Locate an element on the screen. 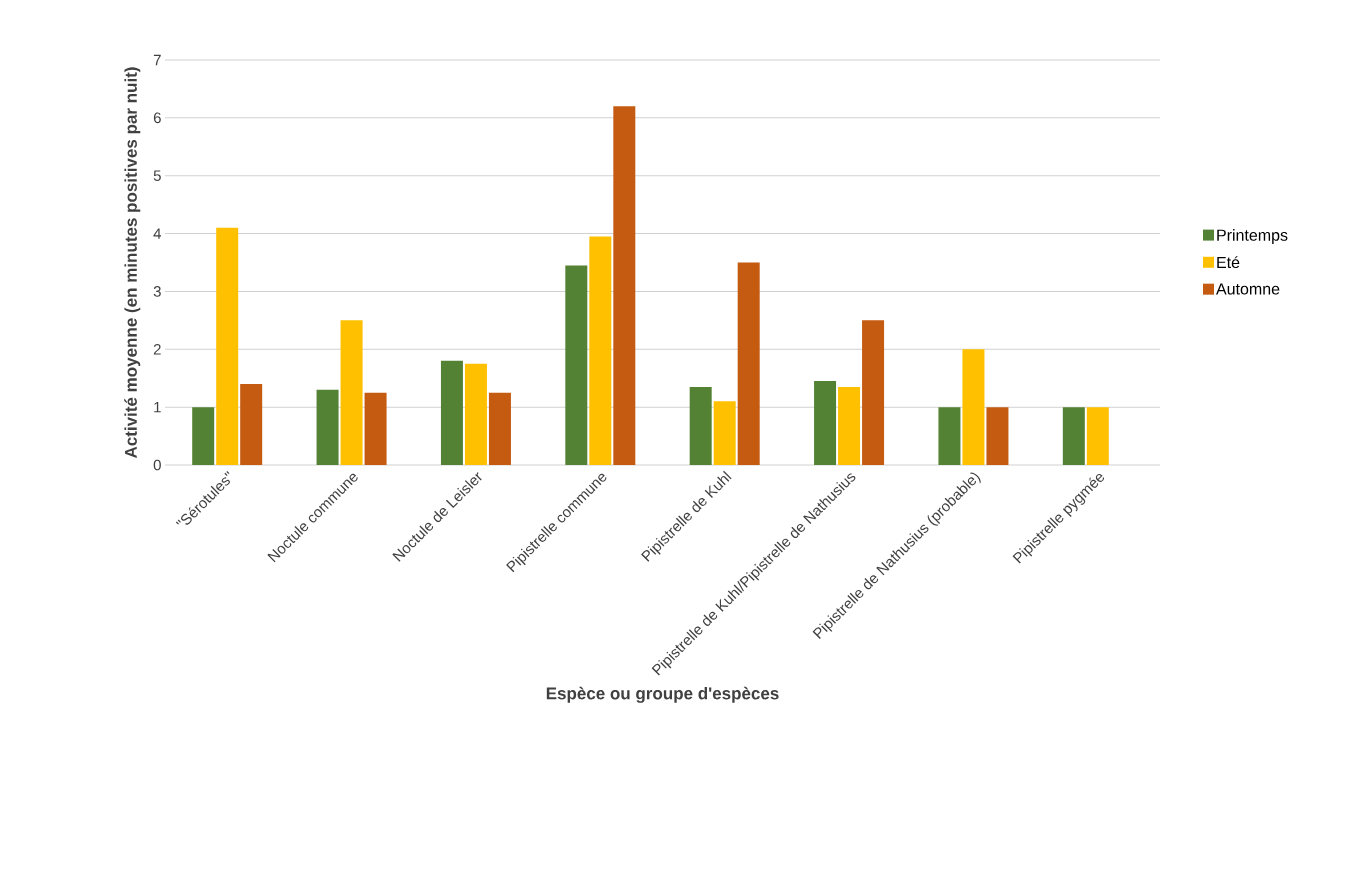  y-tick-label: 1 is located at coordinates (157, 407).